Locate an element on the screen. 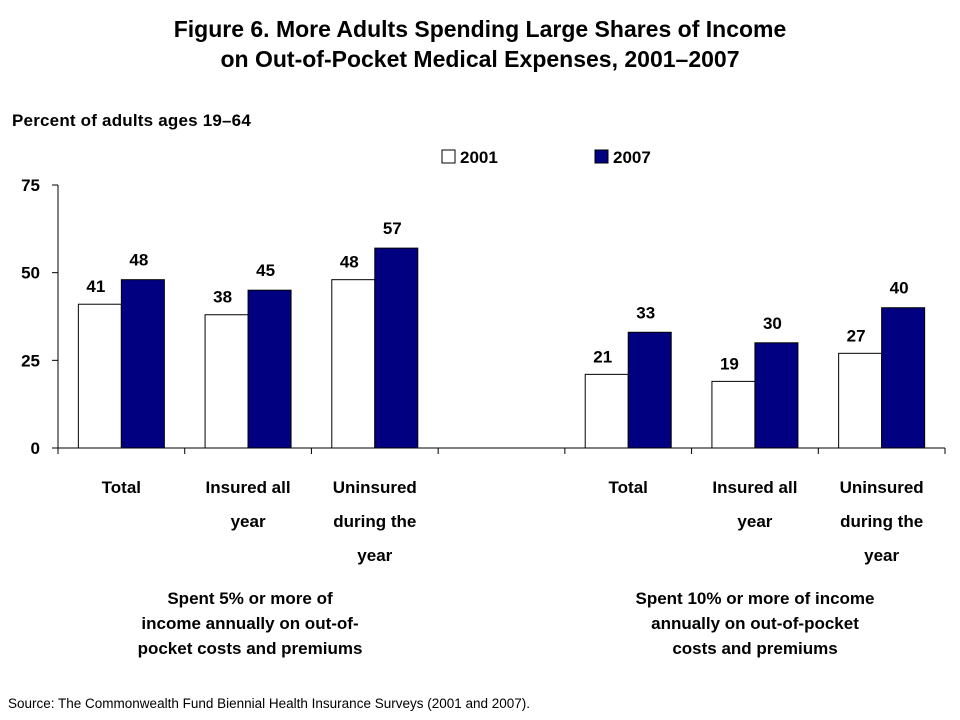 This screenshot has width=960, height=720. group-label-line: Spent 10% or more of income is located at coordinates (755, 598).